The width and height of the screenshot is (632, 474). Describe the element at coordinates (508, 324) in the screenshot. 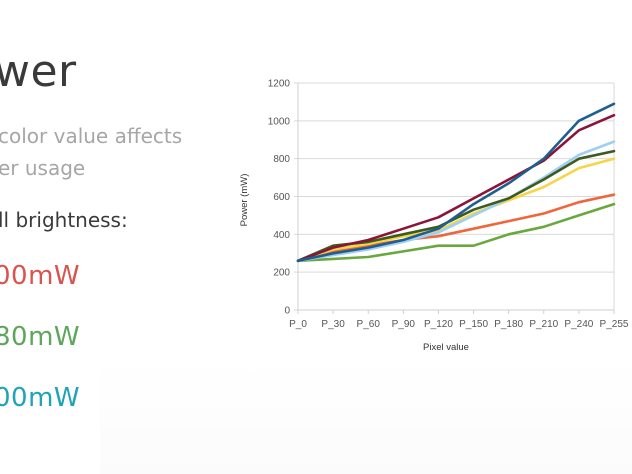

I see `x-tick-label: P_180` at that location.